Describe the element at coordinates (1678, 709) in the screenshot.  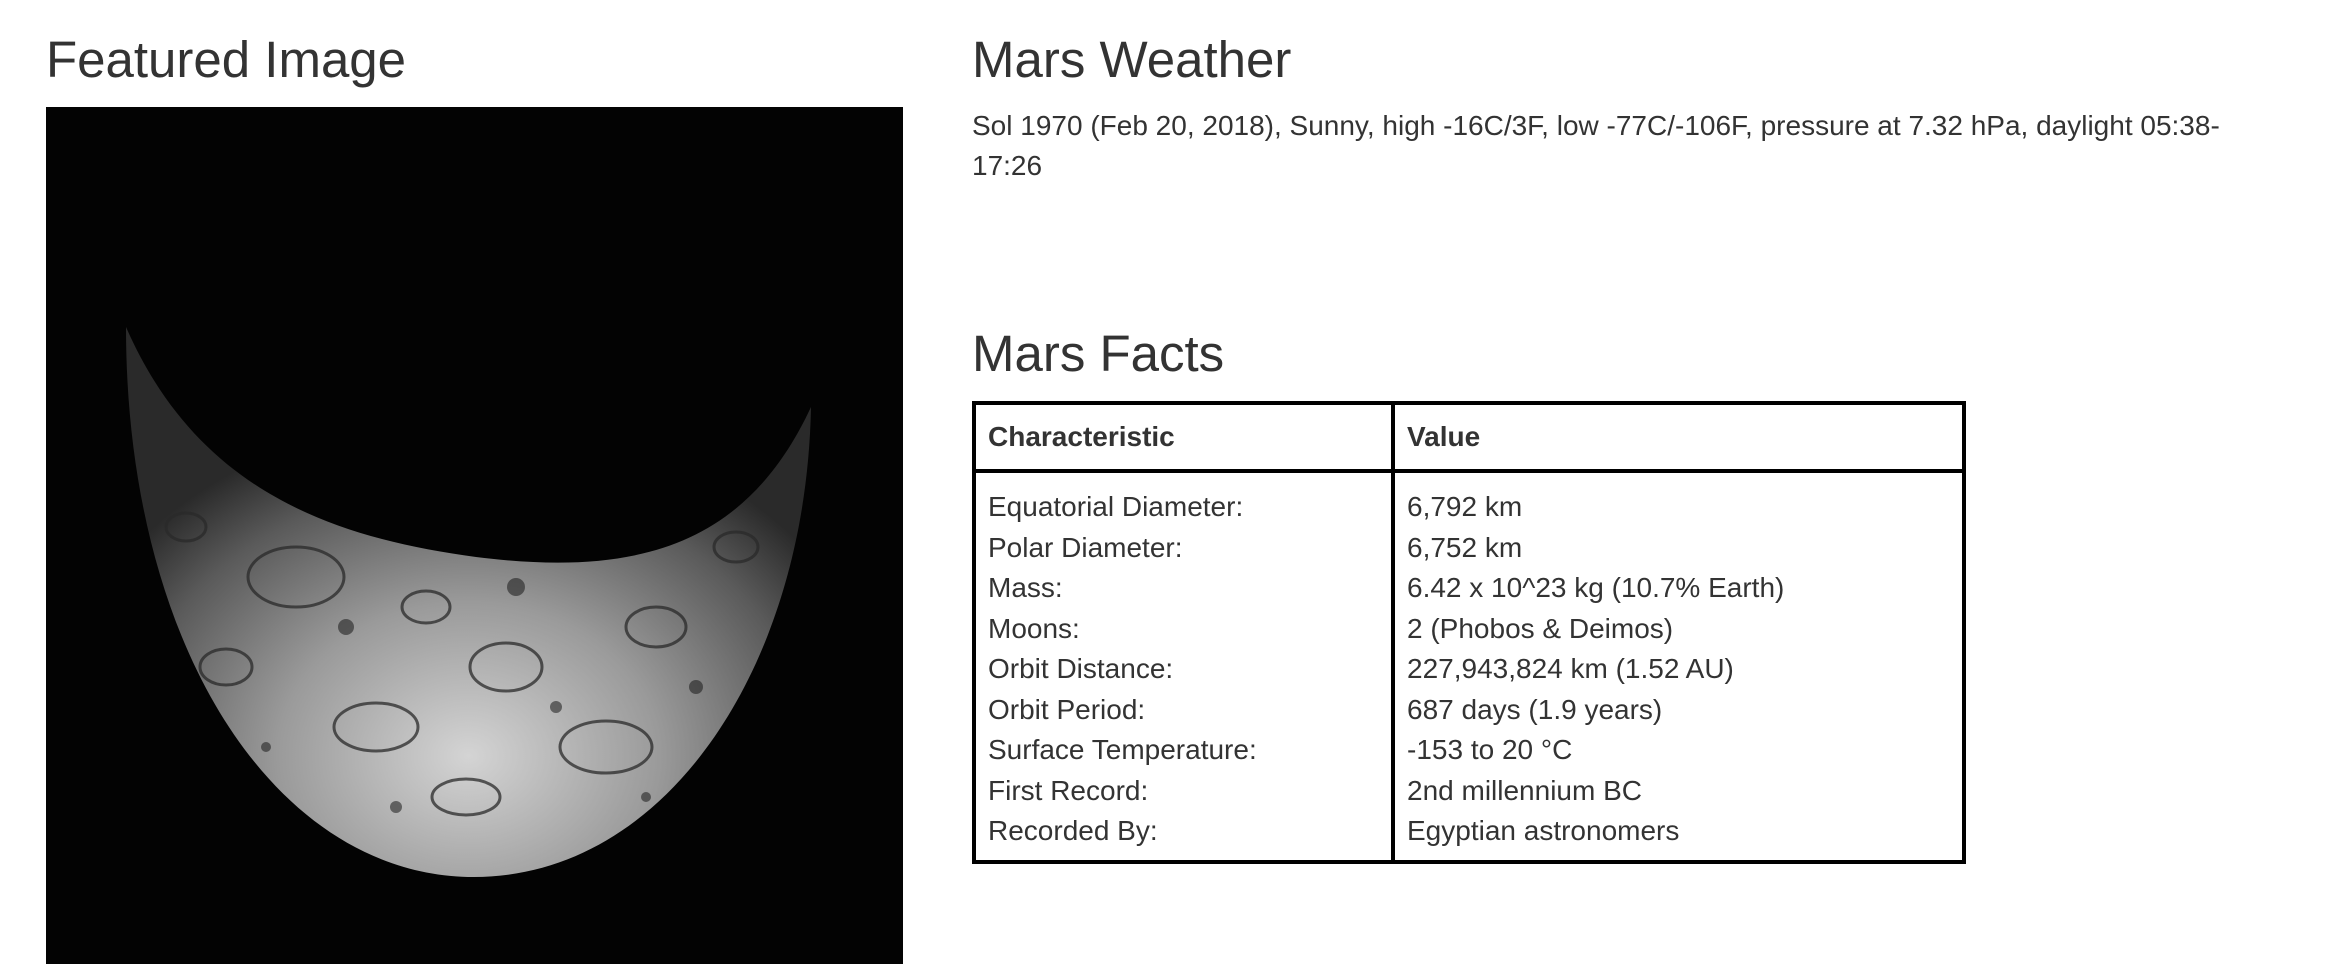
I see `value-cell: 687 days (1.9 years)` at that location.